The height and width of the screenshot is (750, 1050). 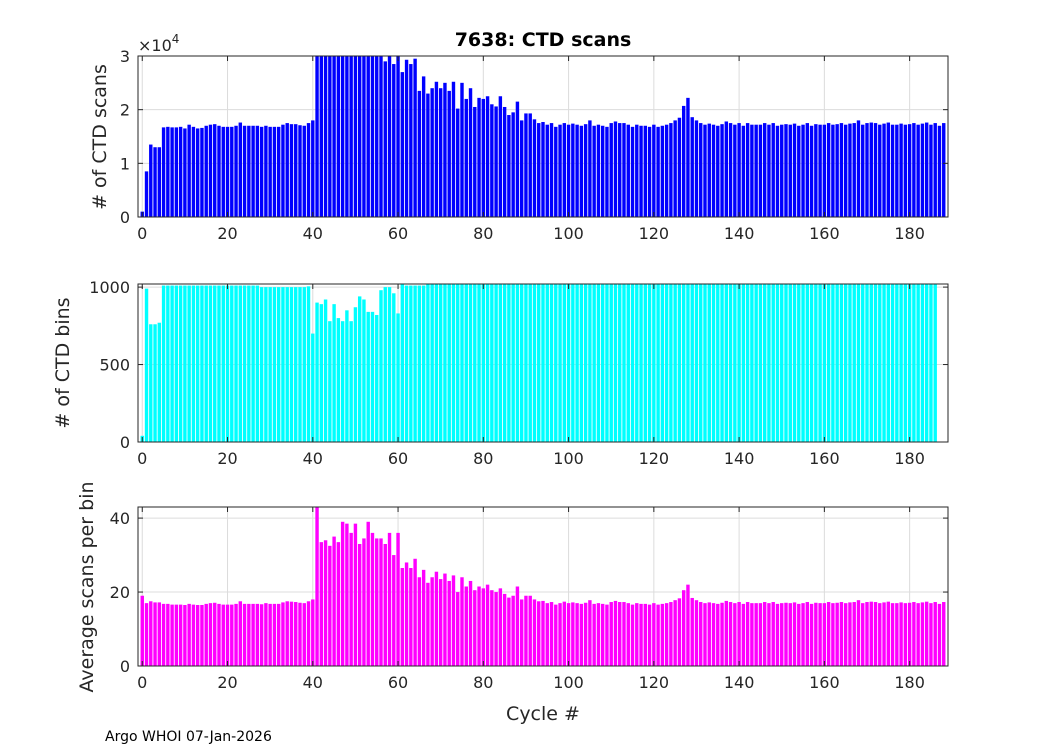 What do you see at coordinates (483, 682) in the screenshot?
I see `avg-scans-xtick-label: 80` at bounding box center [483, 682].